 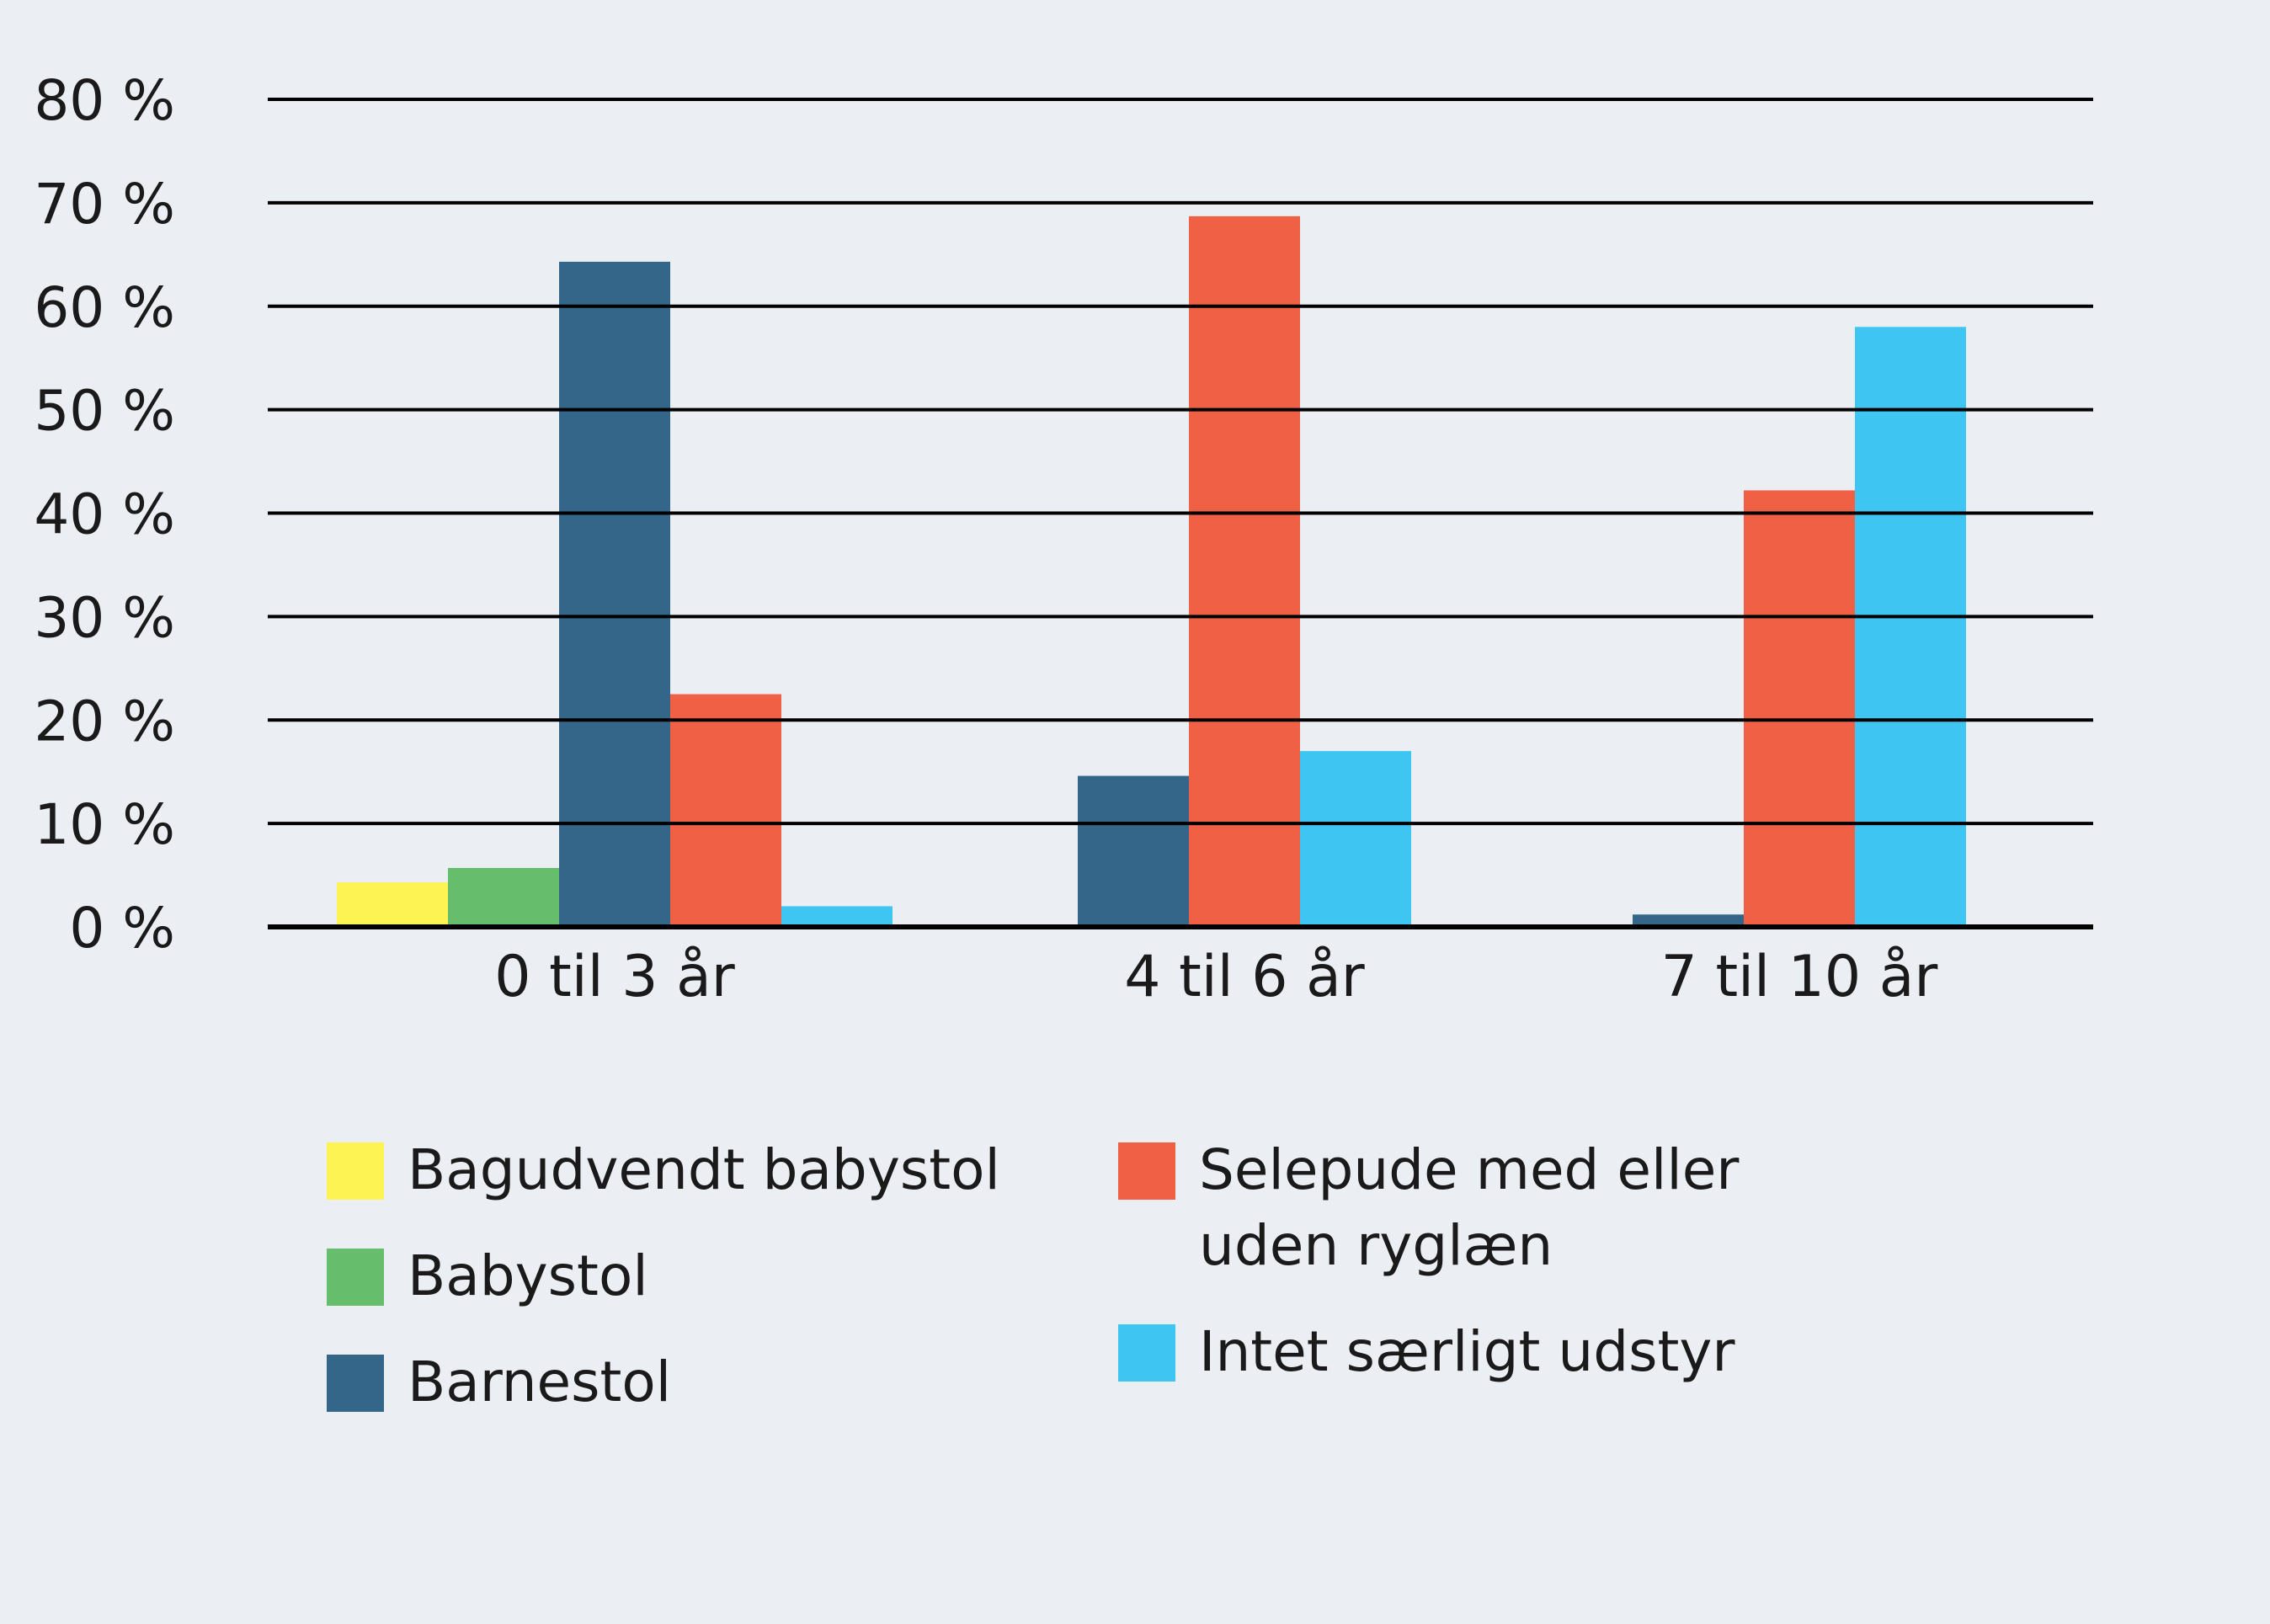 What do you see at coordinates (104, 204) in the screenshot?
I see `y-tick-label: 70 %` at bounding box center [104, 204].